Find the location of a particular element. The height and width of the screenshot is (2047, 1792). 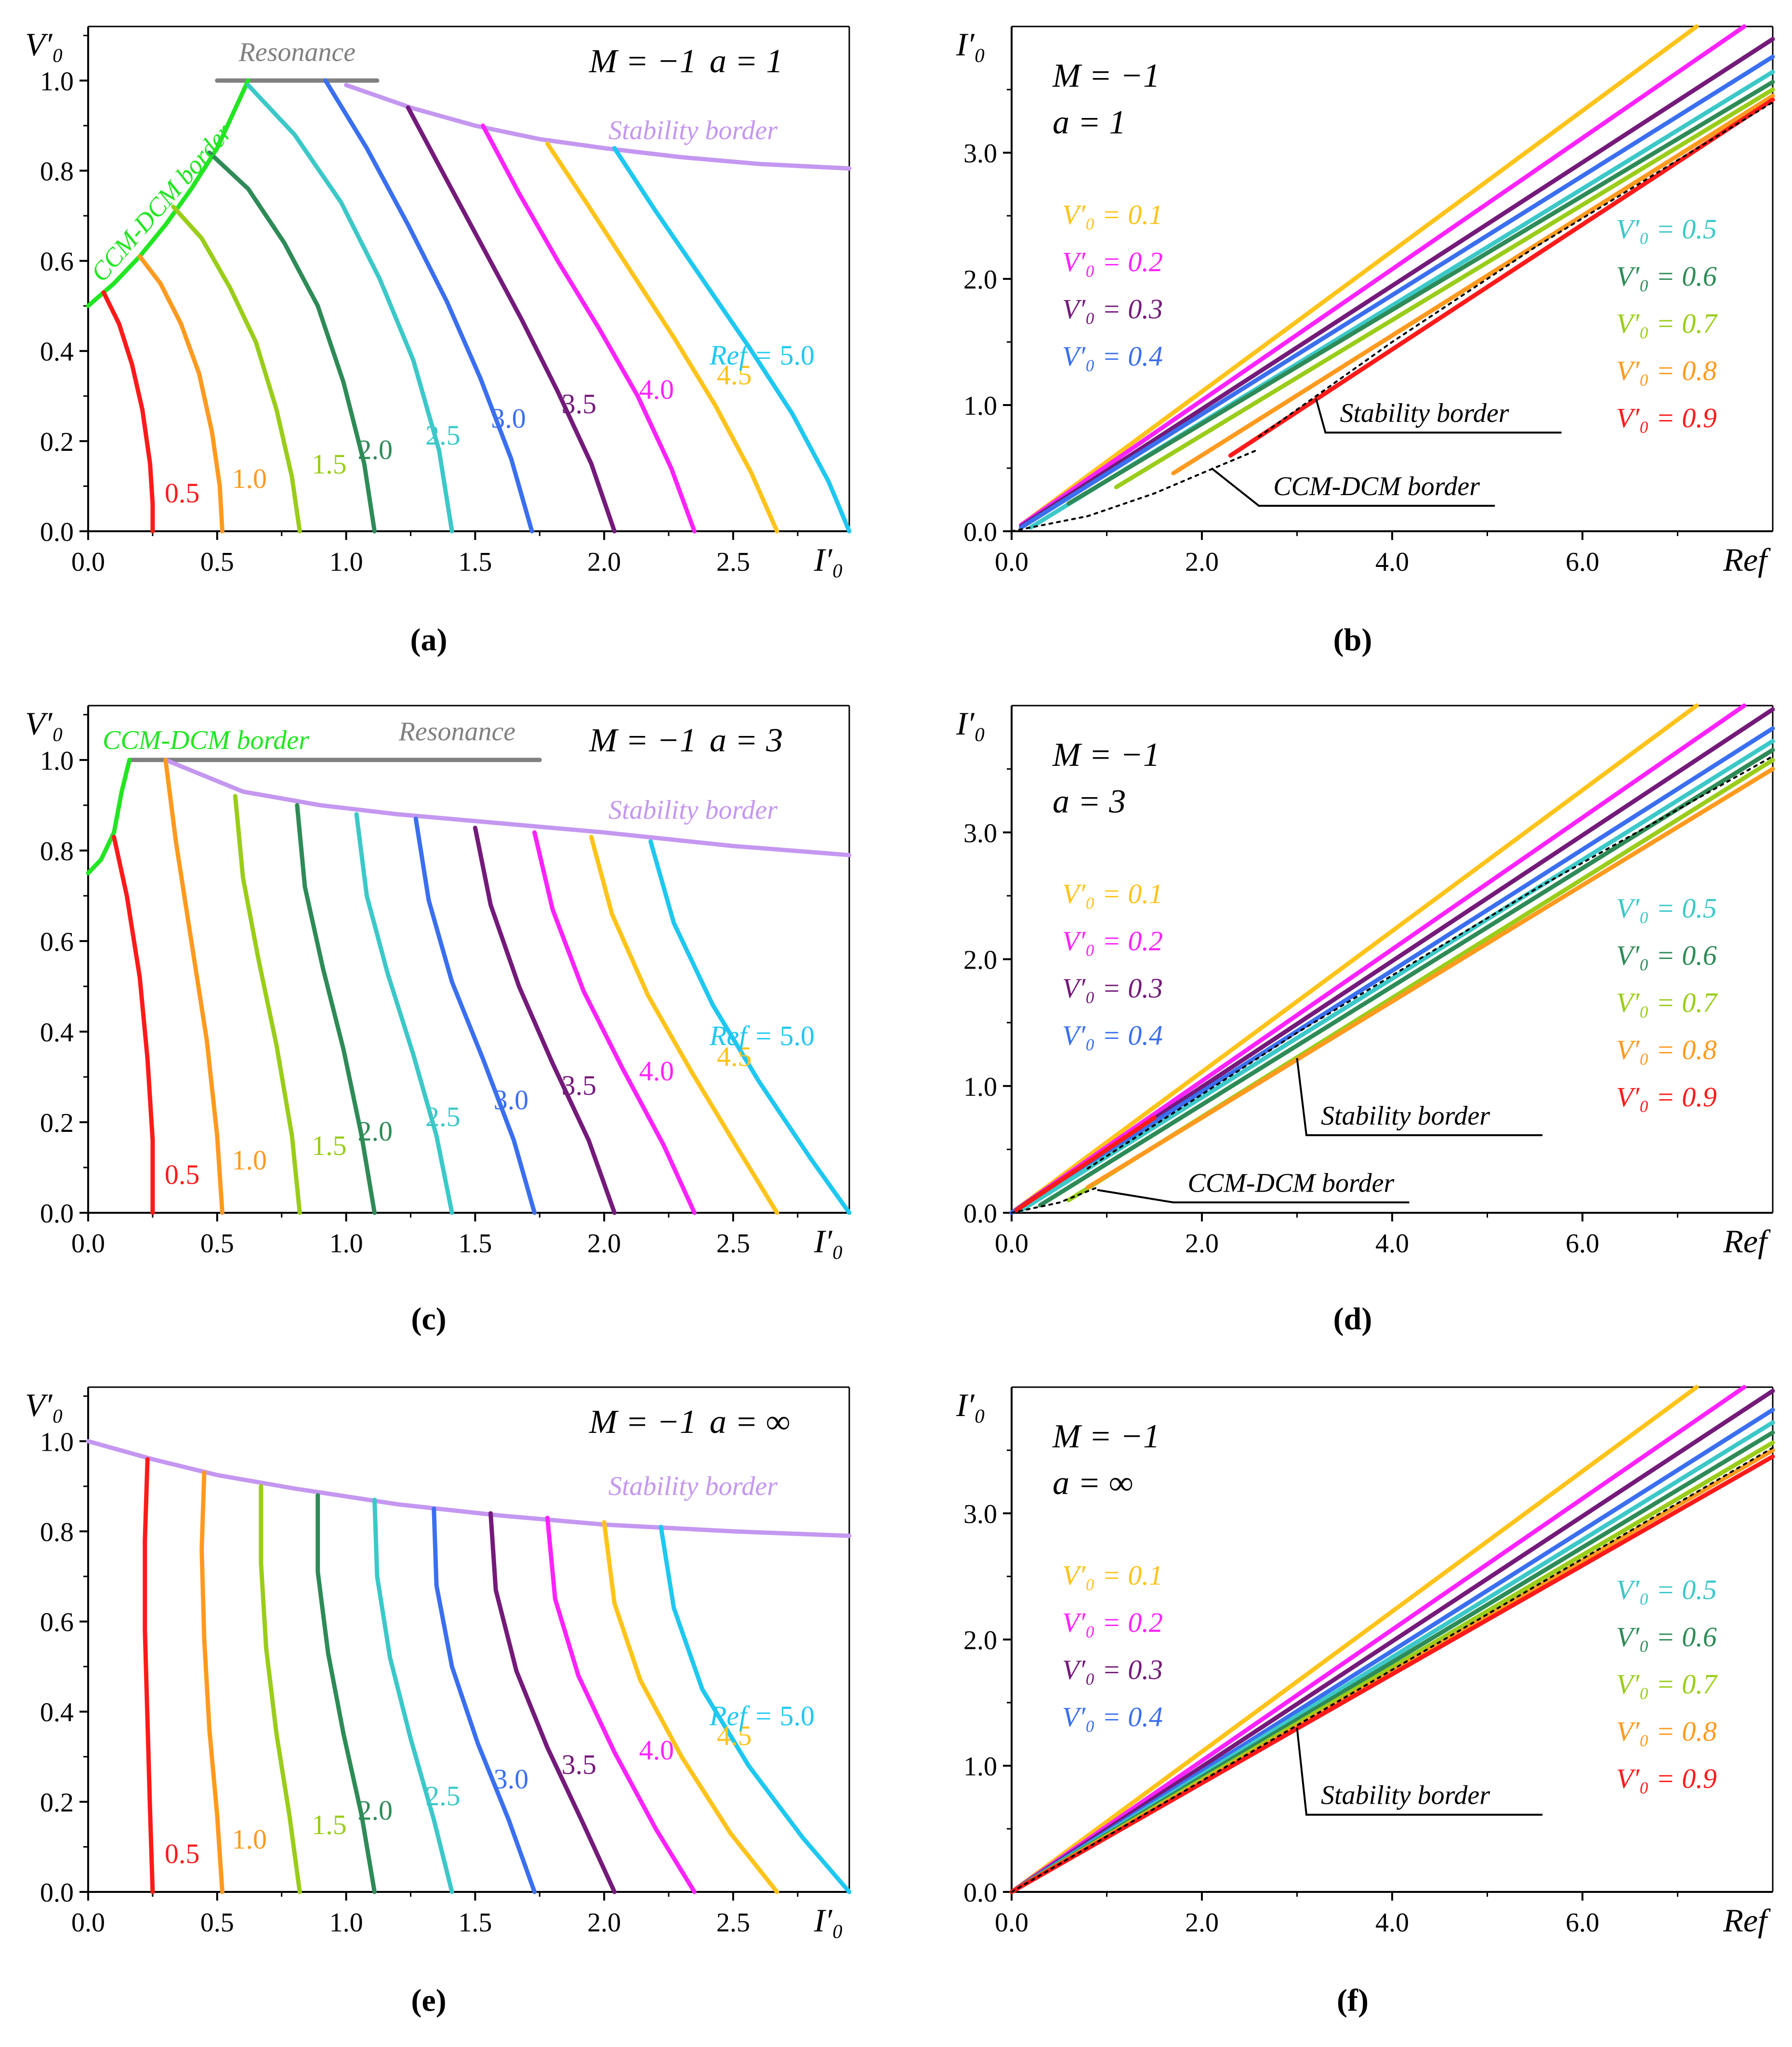

panel-label: (f) is located at coordinates (1353, 2001).